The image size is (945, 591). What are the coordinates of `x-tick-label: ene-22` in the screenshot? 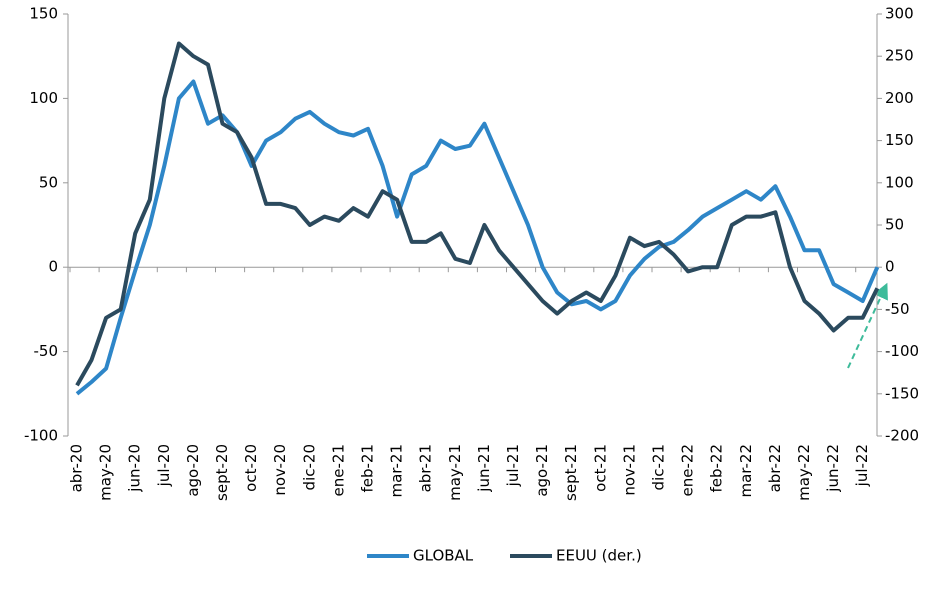 It's located at (688, 470).